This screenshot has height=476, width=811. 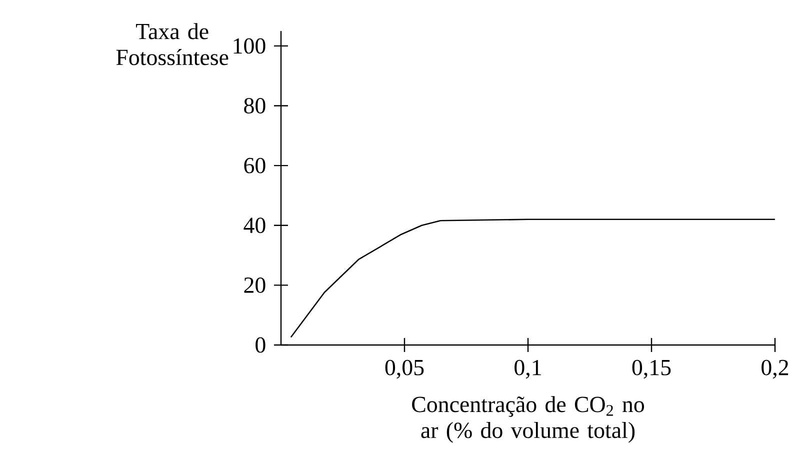 I want to click on y-tick-label: 20, so click(x=255, y=285).